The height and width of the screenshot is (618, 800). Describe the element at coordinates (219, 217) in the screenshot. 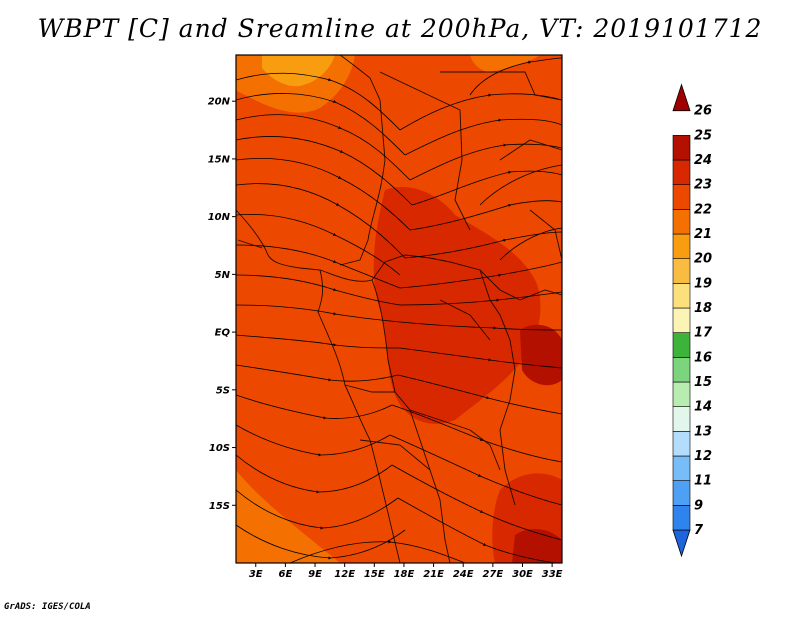

I see `lat-label: 10N` at that location.